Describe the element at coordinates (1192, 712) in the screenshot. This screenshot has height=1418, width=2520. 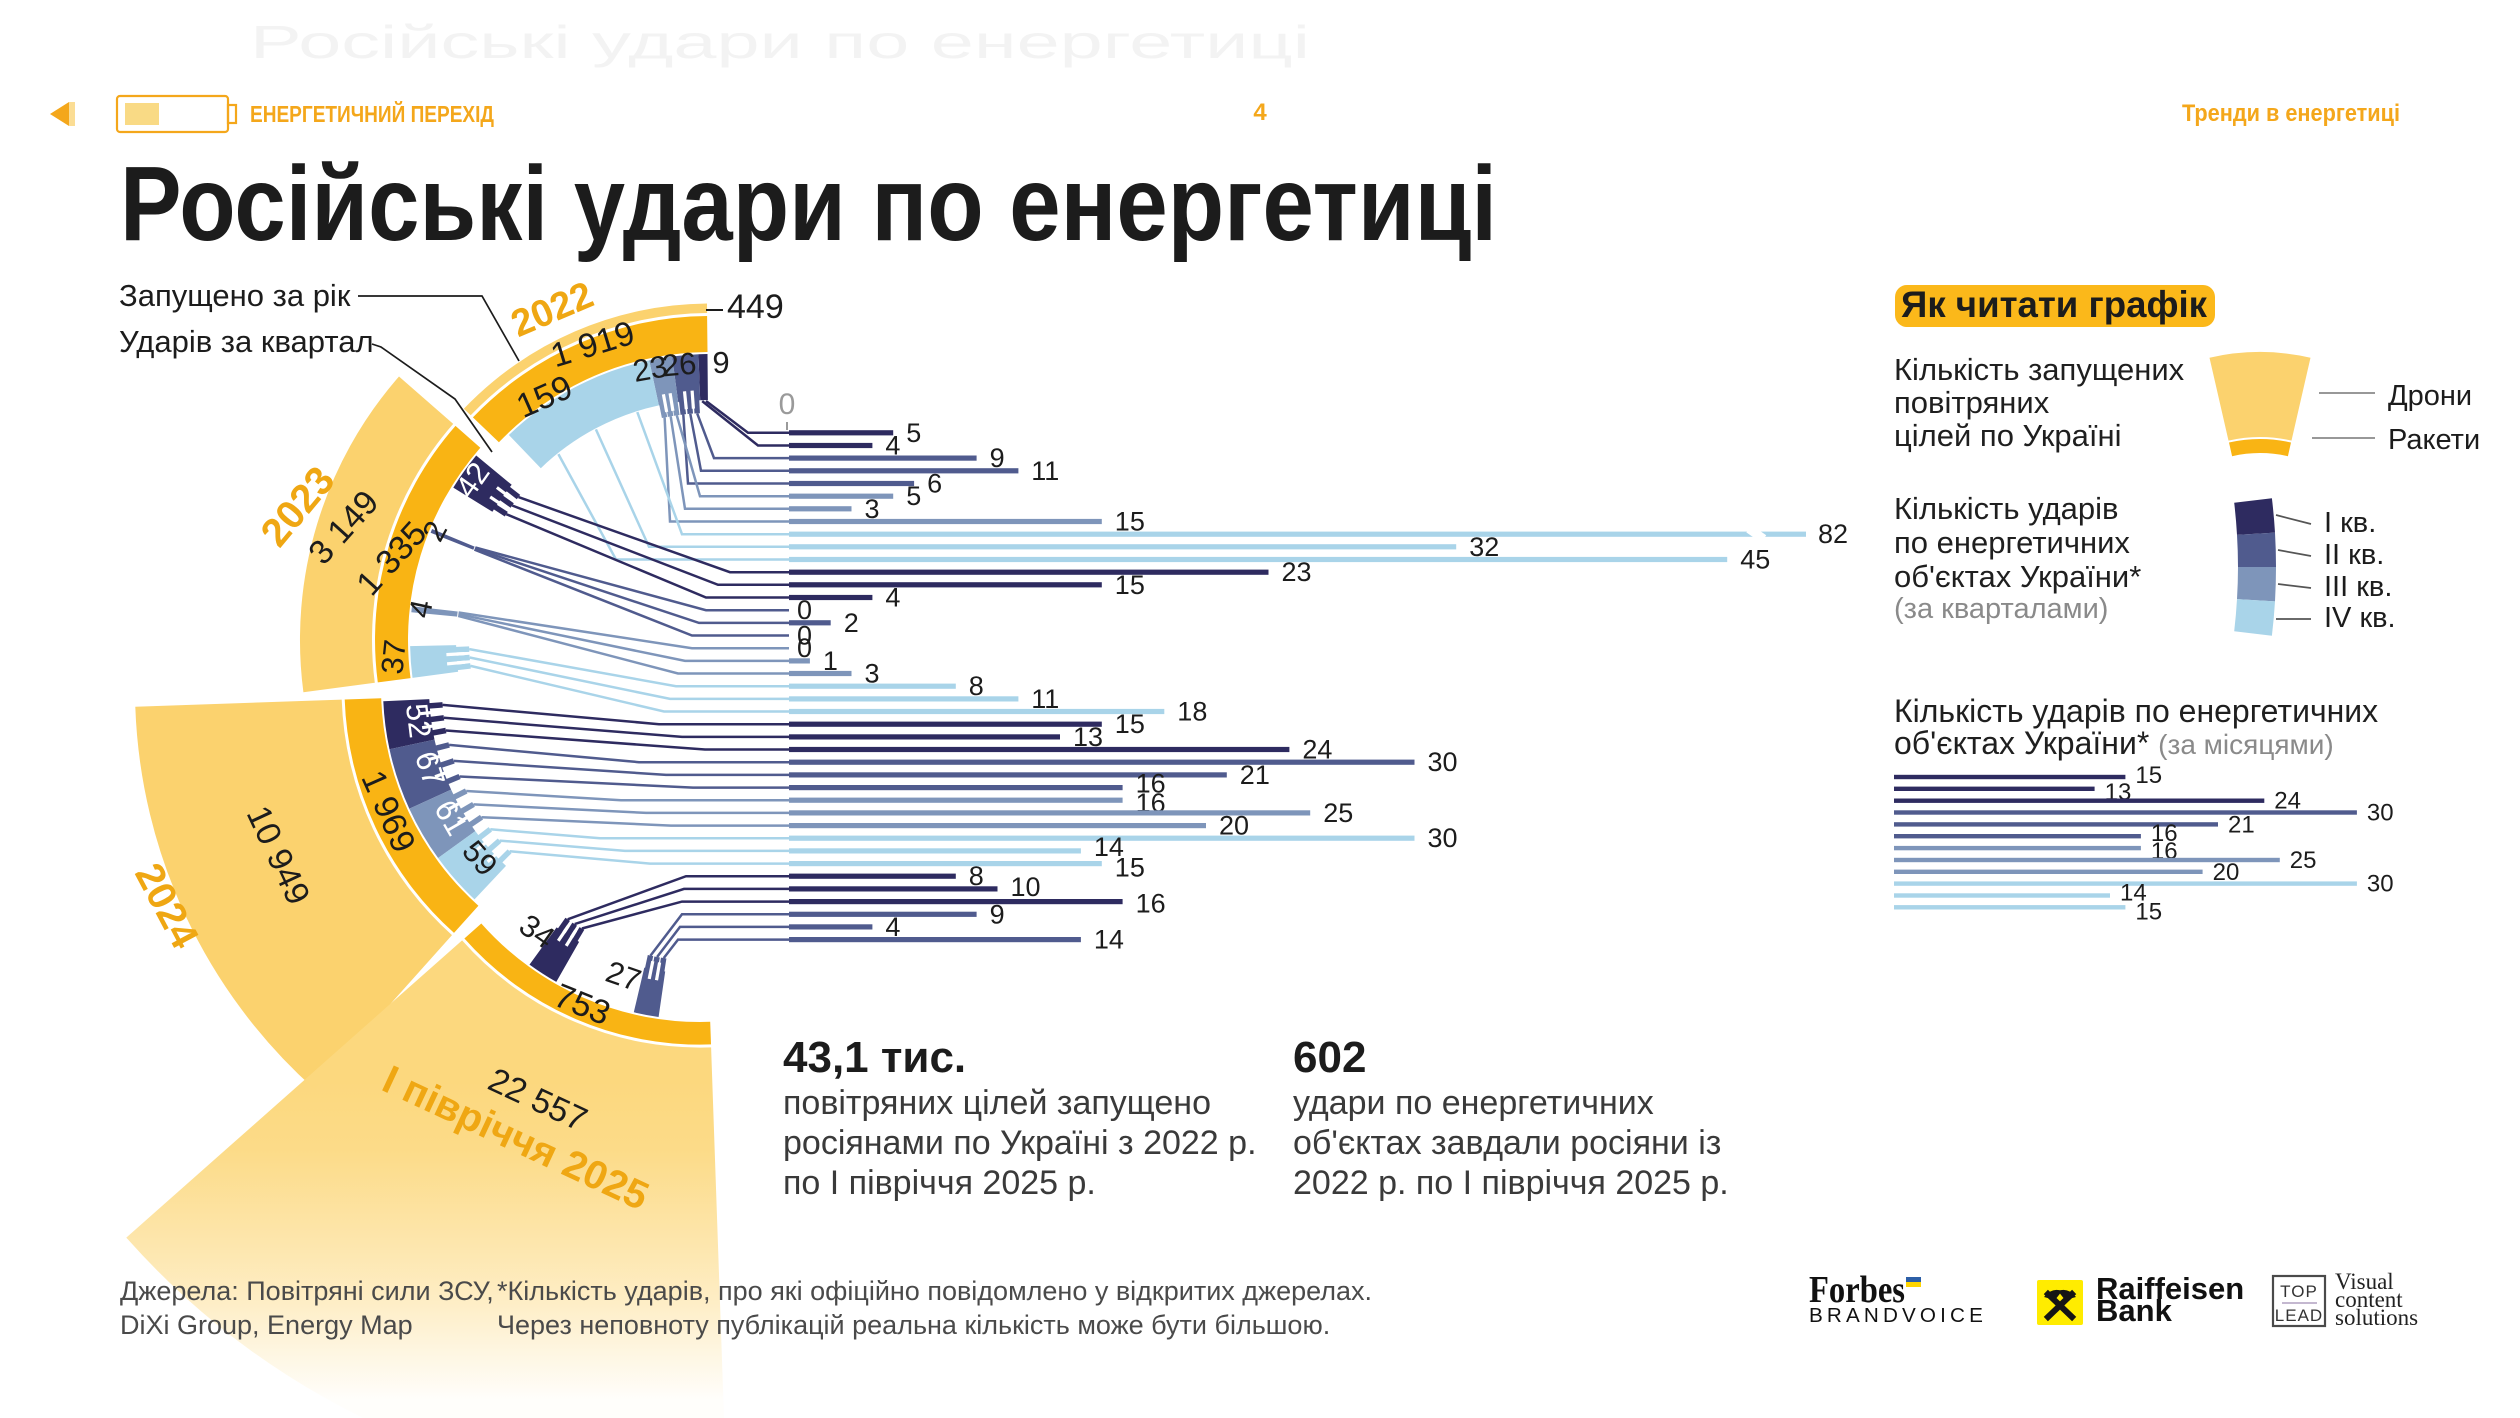
I see `svg-text: 18` at that location.